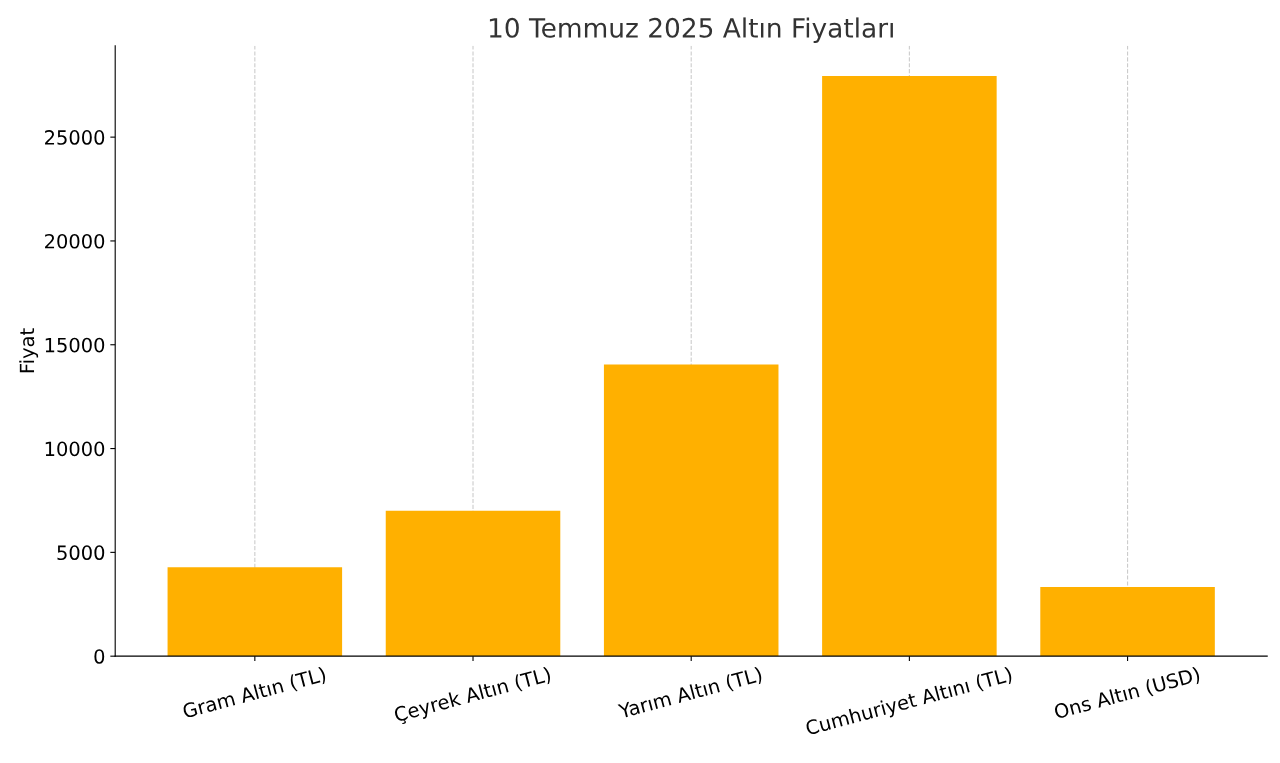  Describe the element at coordinates (690, 693) in the screenshot. I see `x-tick-label: Yarım Altın (TL)` at that location.